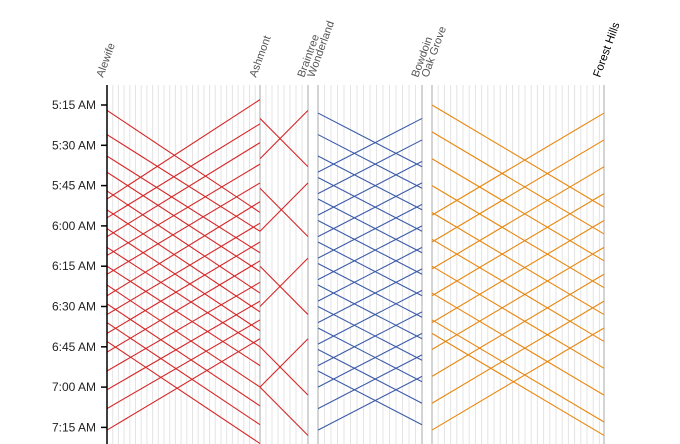 Image resolution: width=680 pixels, height=444 pixels. What do you see at coordinates (261, 56) in the screenshot?
I see `station-label: Ashmont` at bounding box center [261, 56].